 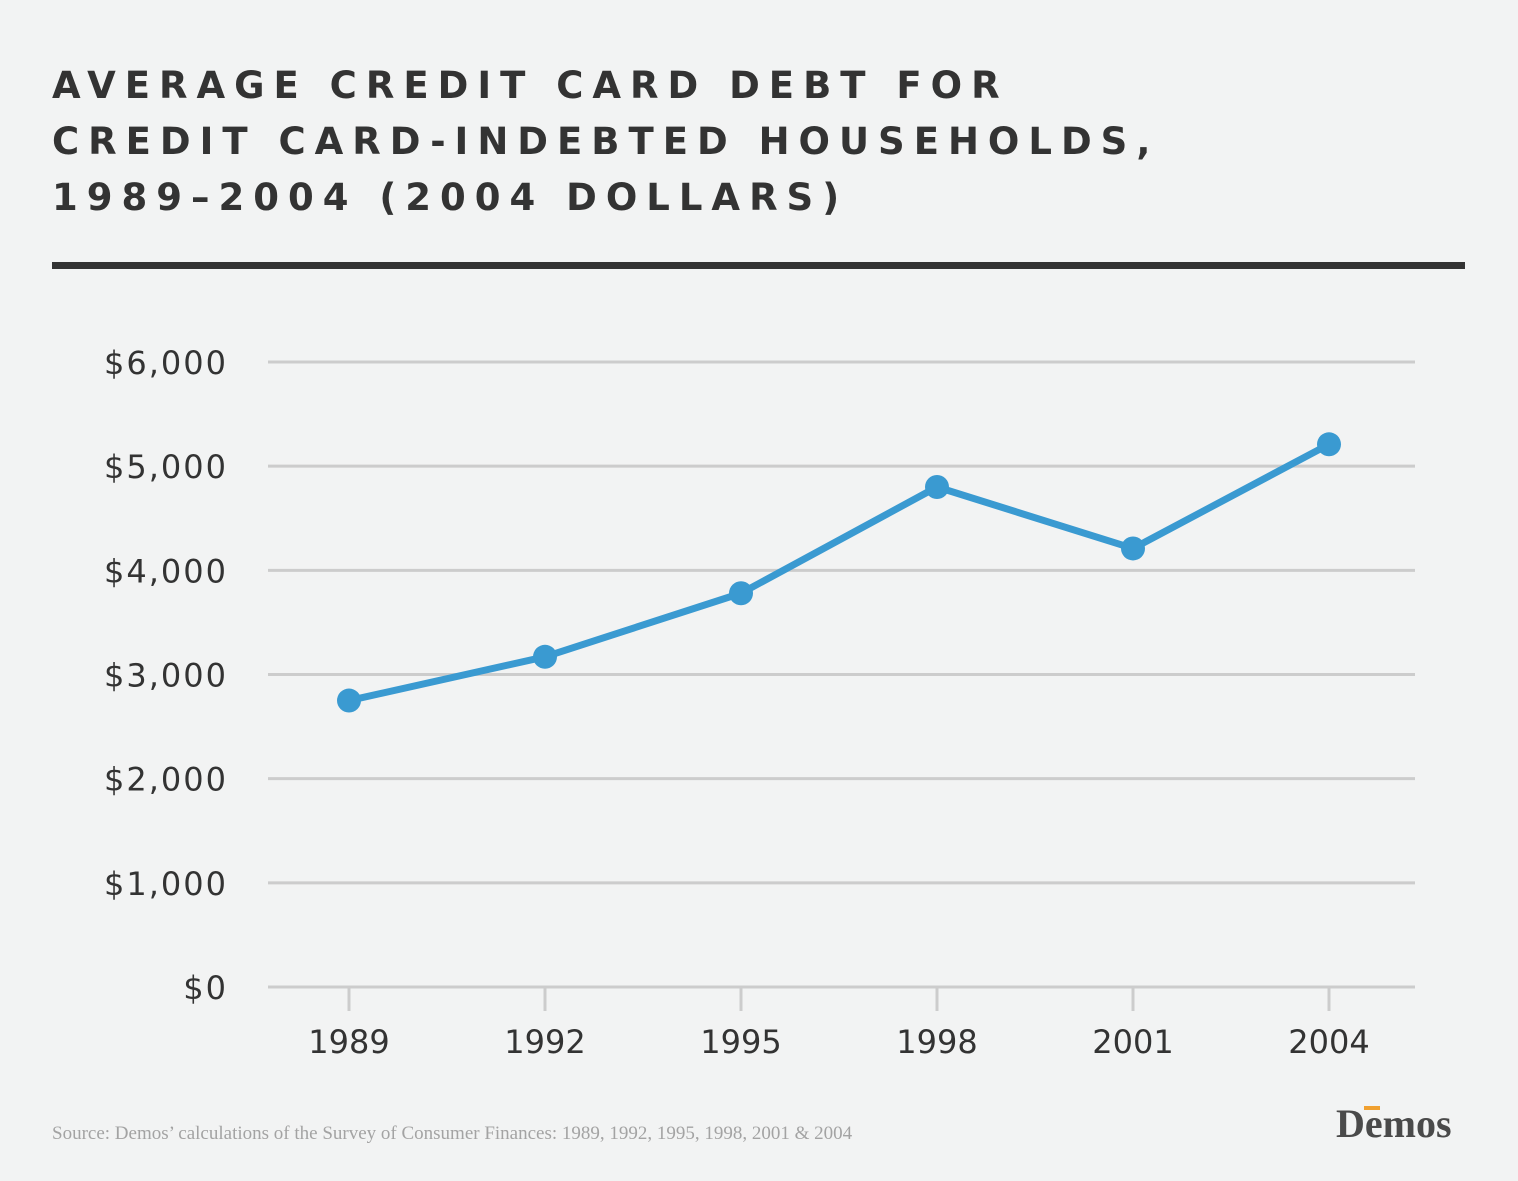 I want to click on y-tick-label-0: $0, so click(x=205, y=988).